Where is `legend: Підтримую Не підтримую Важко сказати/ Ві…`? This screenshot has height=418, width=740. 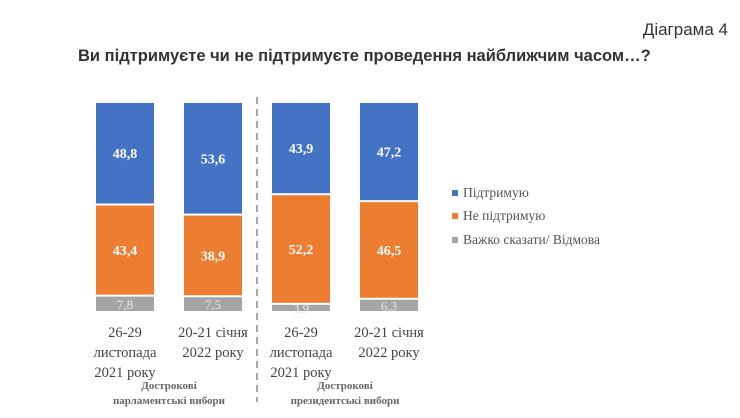
legend: Підтримую Не підтримую Важко сказати/ Ві… is located at coordinates (526, 216).